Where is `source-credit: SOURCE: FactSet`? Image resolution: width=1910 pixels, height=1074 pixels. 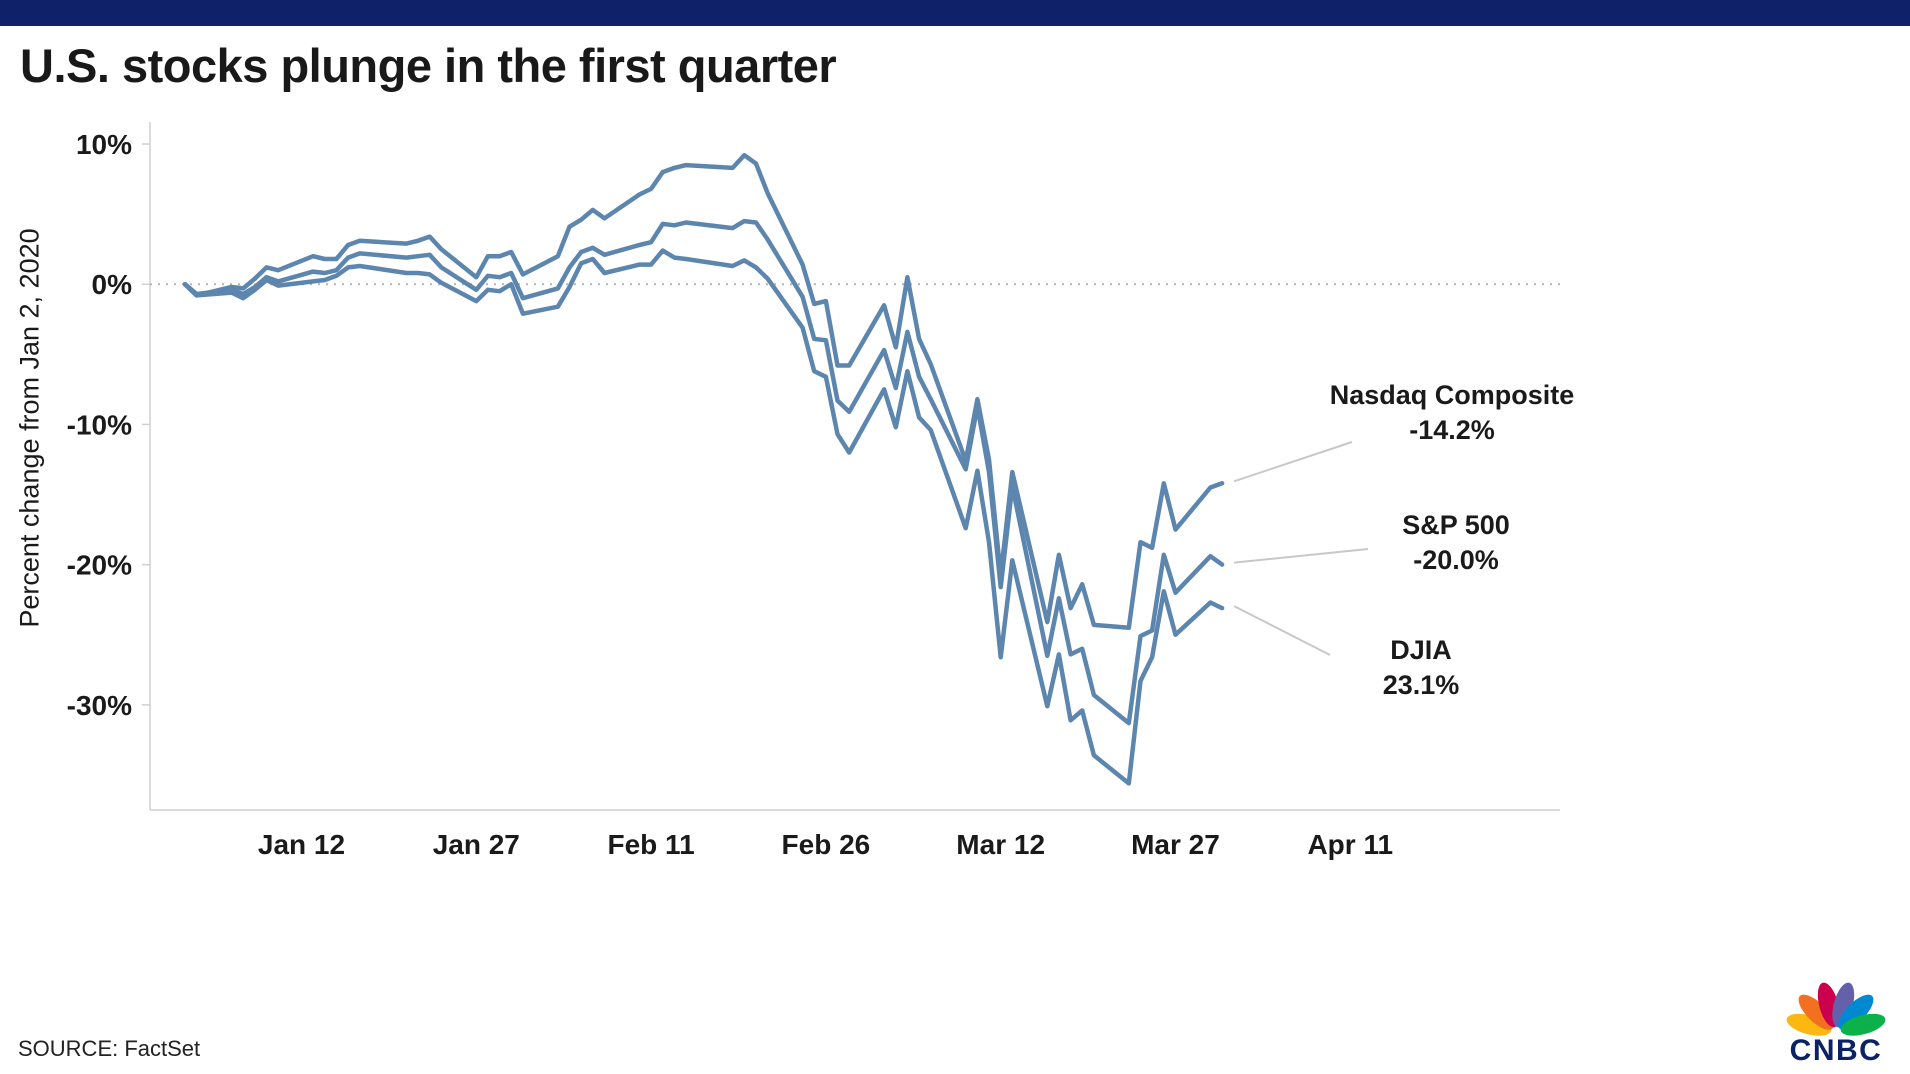 source-credit: SOURCE: FactSet is located at coordinates (109, 1048).